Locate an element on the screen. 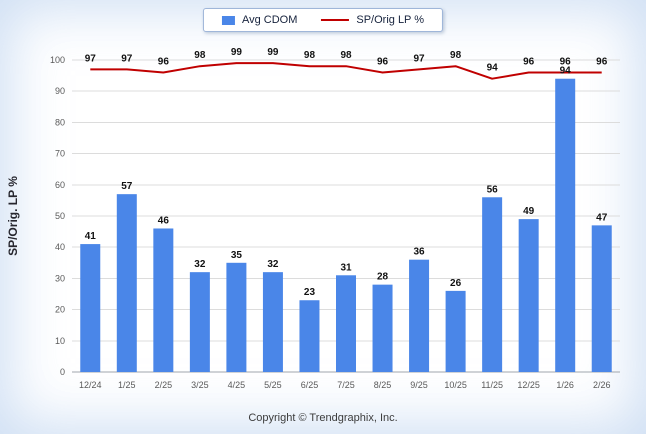 The image size is (646, 434). bar-value-label: 49 is located at coordinates (529, 211).